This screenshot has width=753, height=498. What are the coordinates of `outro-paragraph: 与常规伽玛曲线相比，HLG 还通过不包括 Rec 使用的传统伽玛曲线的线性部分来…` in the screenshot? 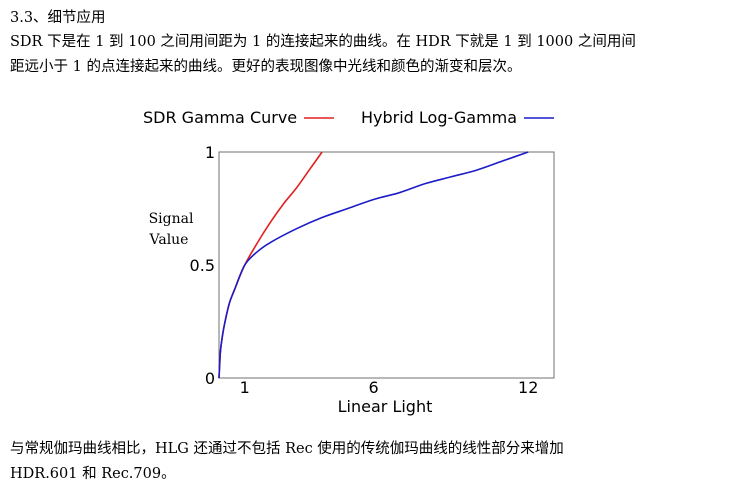 It's located at (287, 462).